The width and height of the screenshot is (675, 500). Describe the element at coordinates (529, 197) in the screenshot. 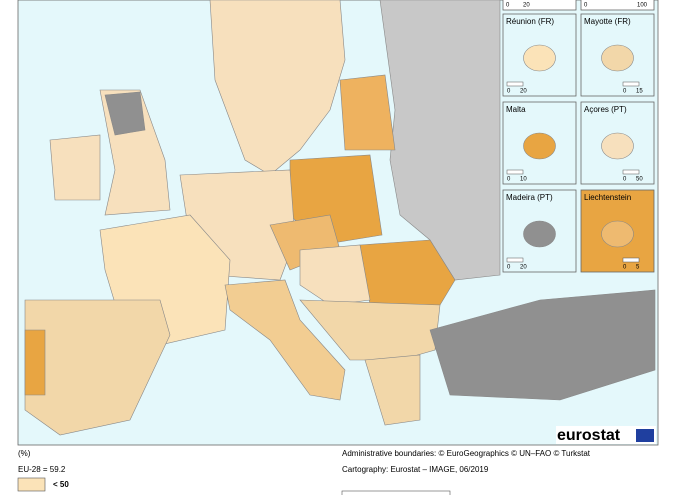

I see `inset-label: Madeira (PT)` at that location.